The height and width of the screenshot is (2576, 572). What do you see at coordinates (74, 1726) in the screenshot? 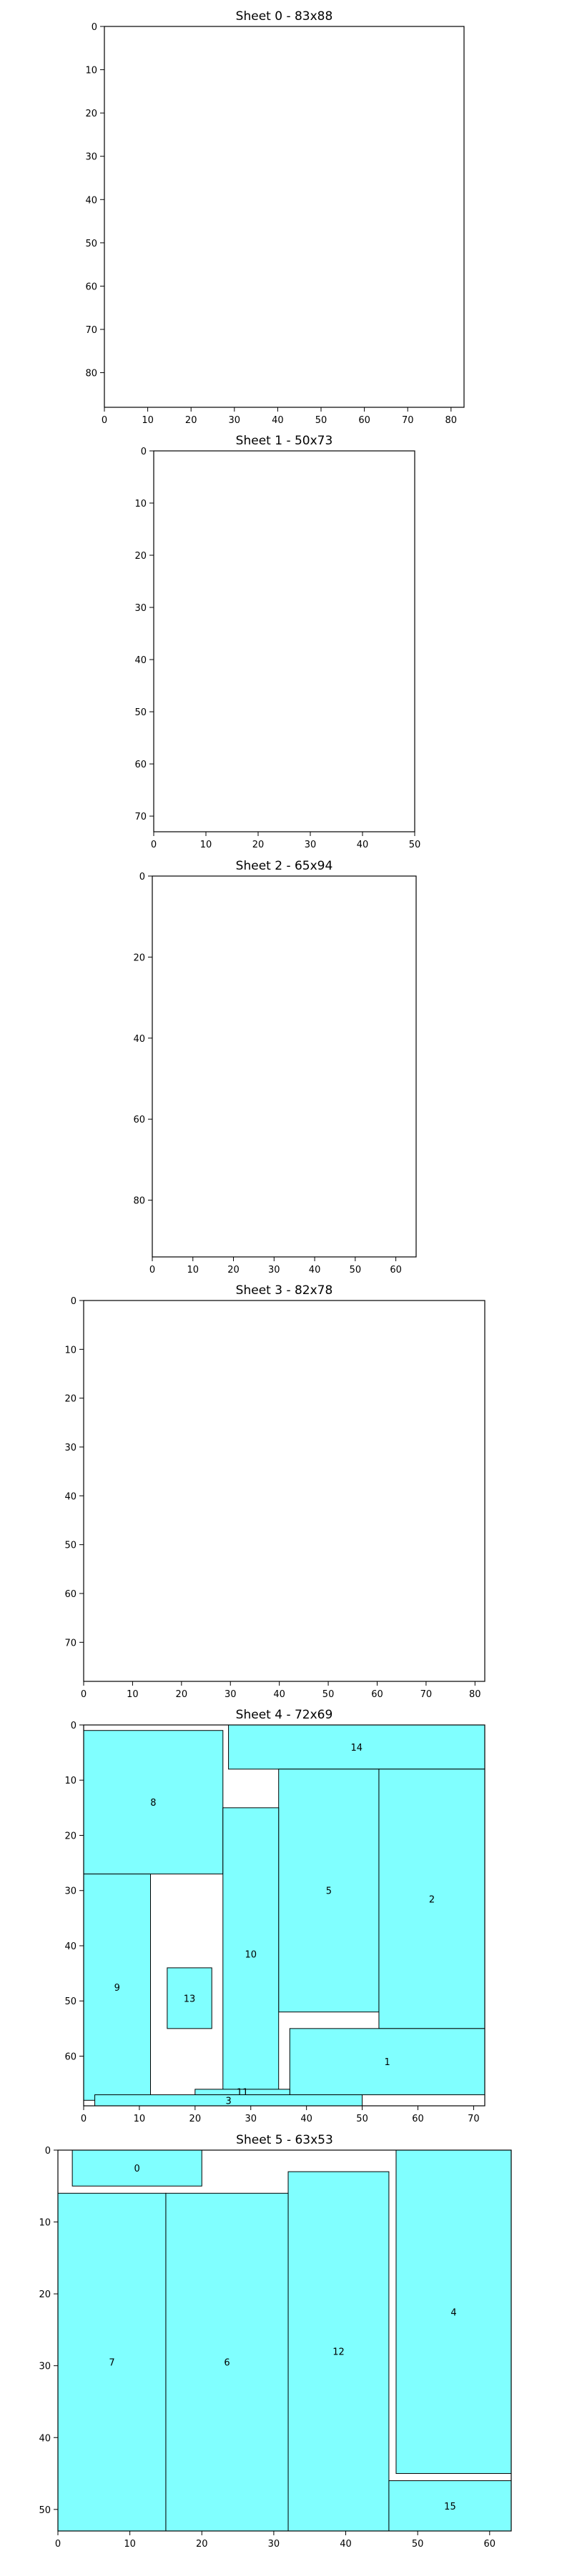
I see `sheet-4-ytick-label-0: 0` at bounding box center [74, 1726].